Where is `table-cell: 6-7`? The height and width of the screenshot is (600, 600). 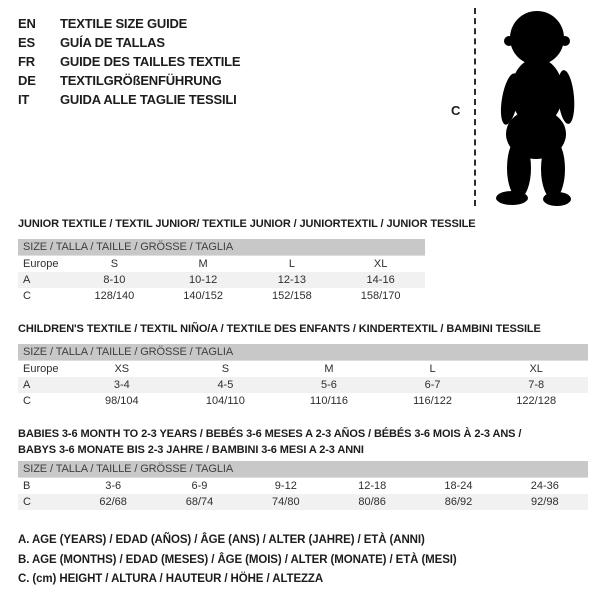
table-cell: 6-7 is located at coordinates (432, 385).